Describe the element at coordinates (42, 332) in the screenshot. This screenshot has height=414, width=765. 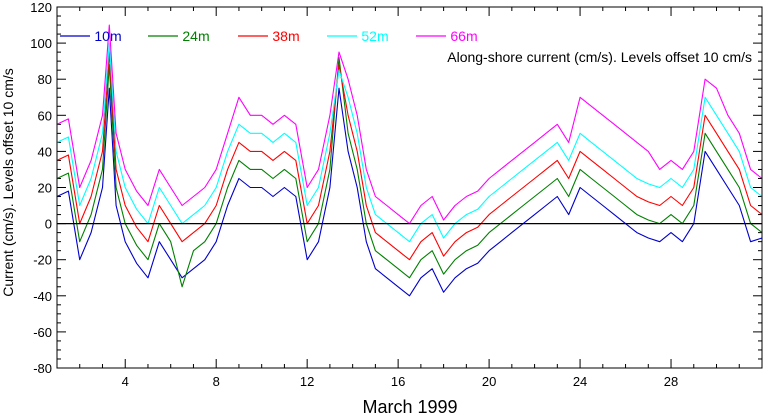
I see `y-tick-label: -60` at that location.